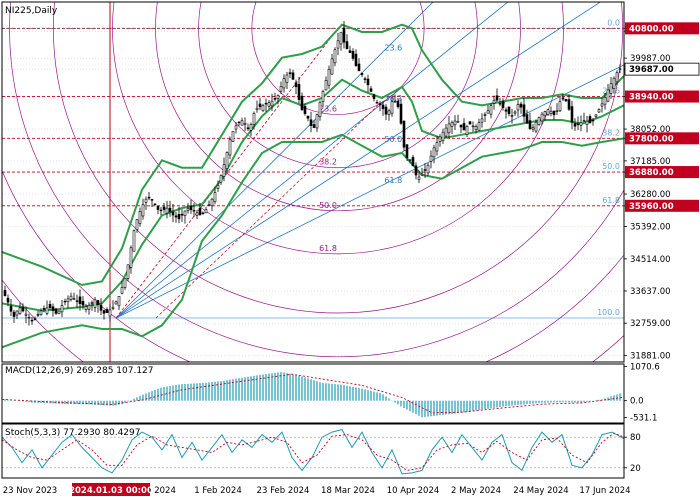  Describe the element at coordinates (650, 162) in the screenshot. I see `price-axis-label: 37185.00` at that location.